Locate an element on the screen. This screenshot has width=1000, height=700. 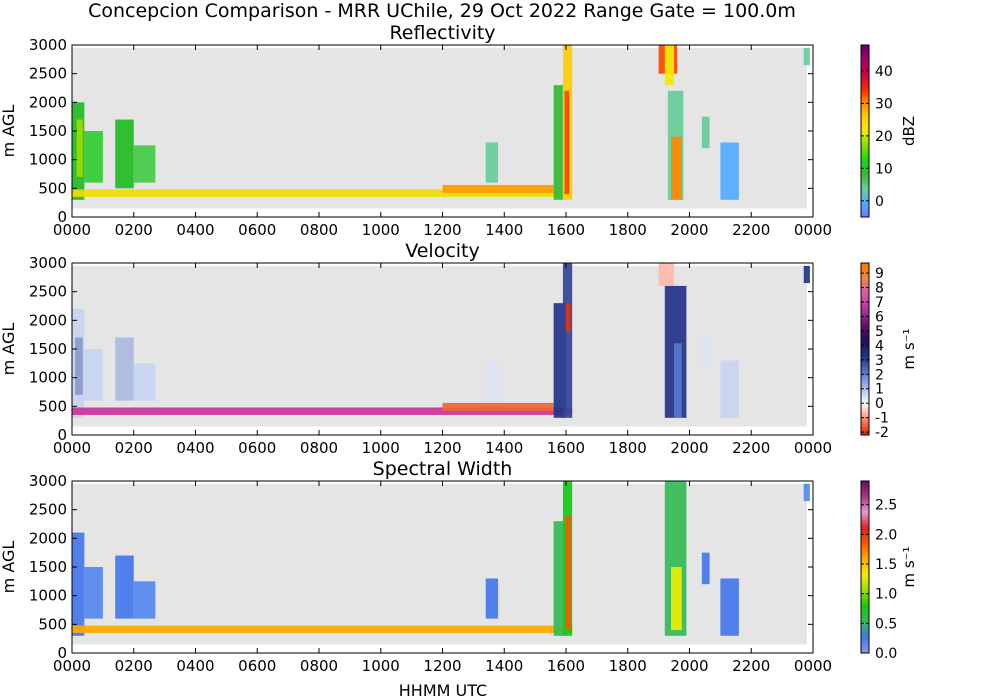
colorbar-tick-label: 0.5 is located at coordinates (886, 624).